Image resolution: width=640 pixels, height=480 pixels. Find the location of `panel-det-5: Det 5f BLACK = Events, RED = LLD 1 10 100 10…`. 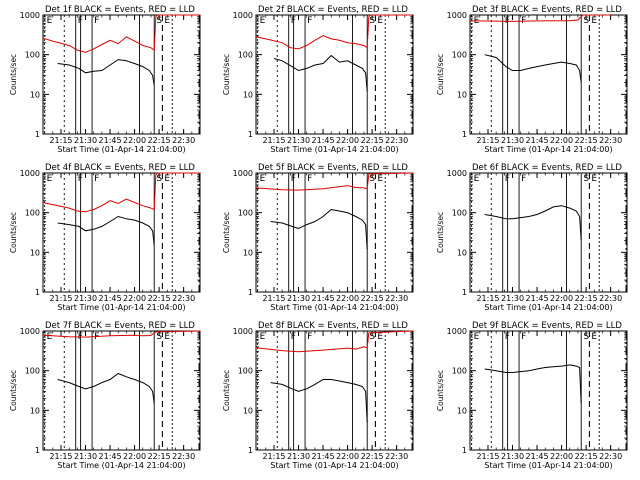

panel-det-5: Det 5f BLACK = Events, RED = LLD 1 10 100 10… is located at coordinates (318, 237).